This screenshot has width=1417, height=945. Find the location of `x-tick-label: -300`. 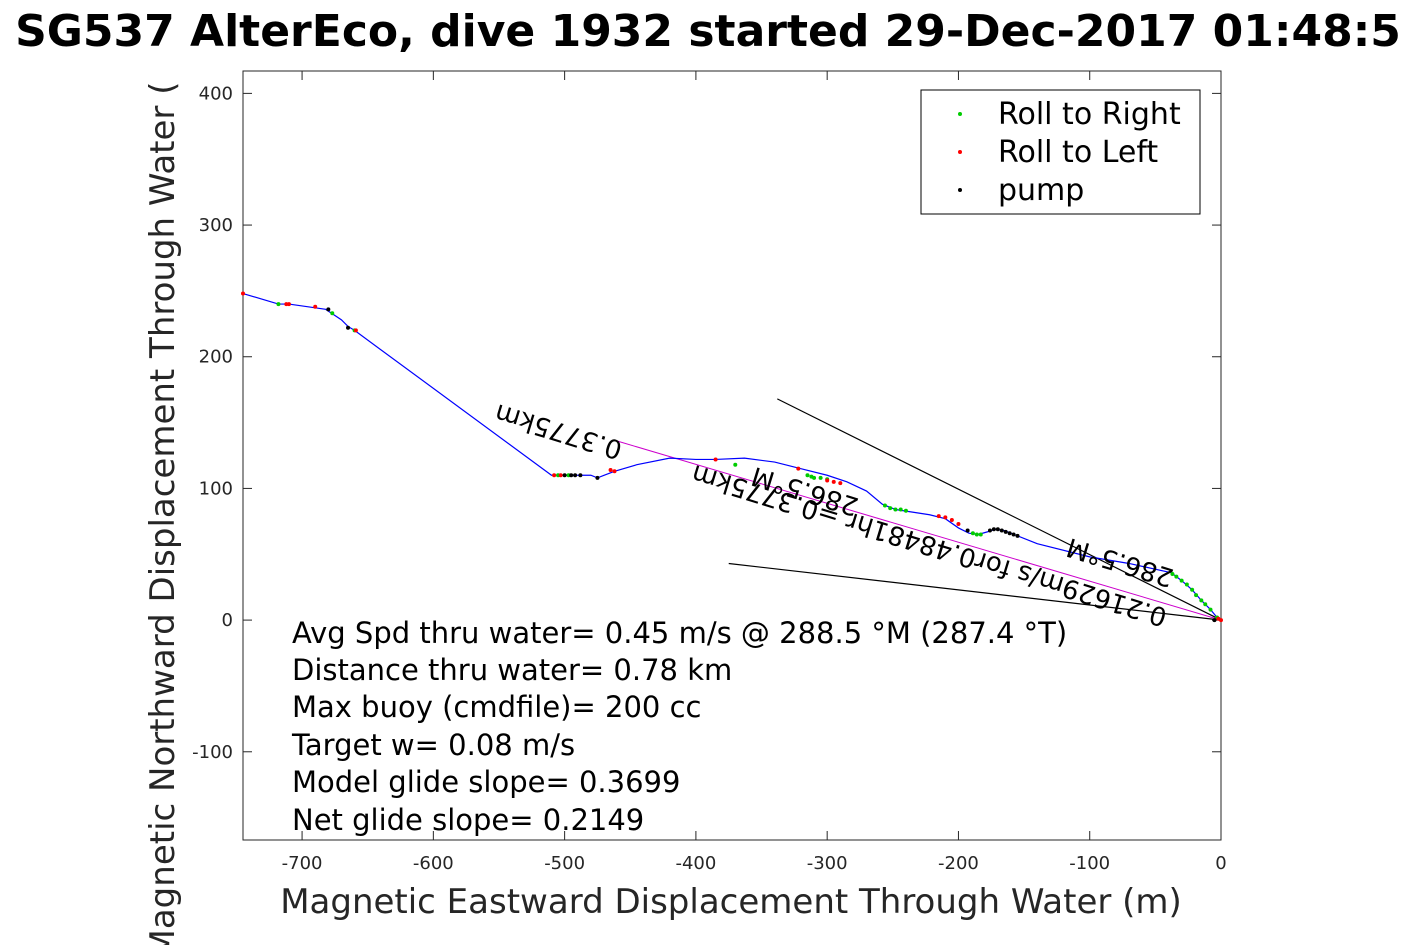

x-tick-label: -300 is located at coordinates (827, 863).